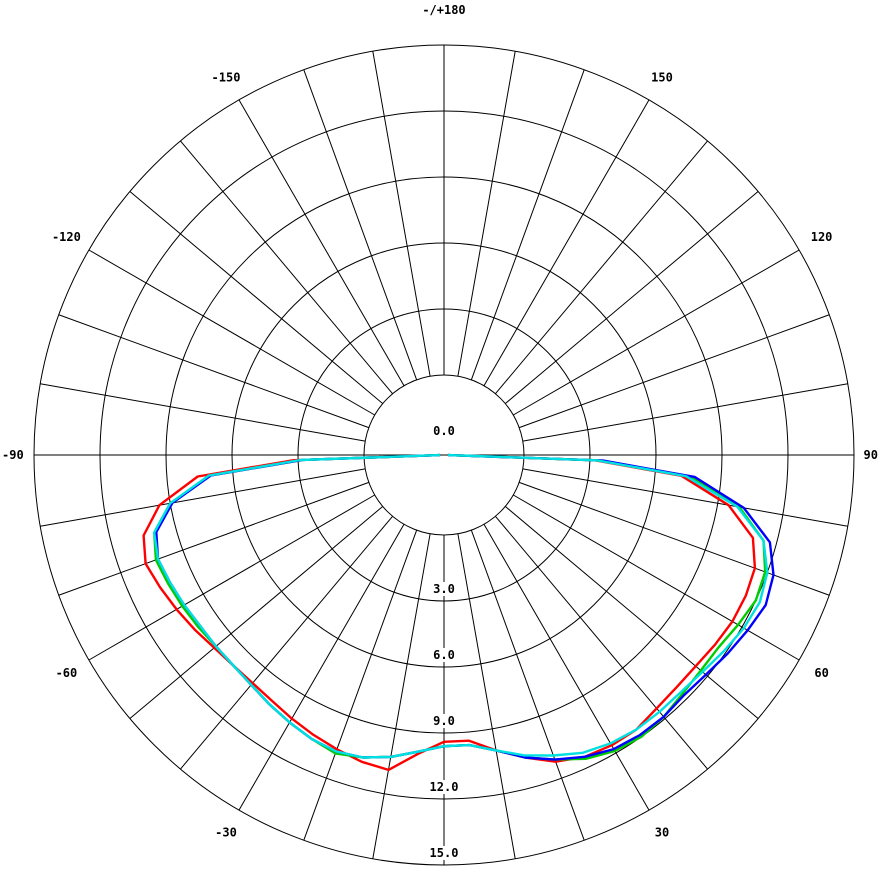 The width and height of the screenshot is (880, 887). I want to click on angle-label: 60, so click(821, 673).